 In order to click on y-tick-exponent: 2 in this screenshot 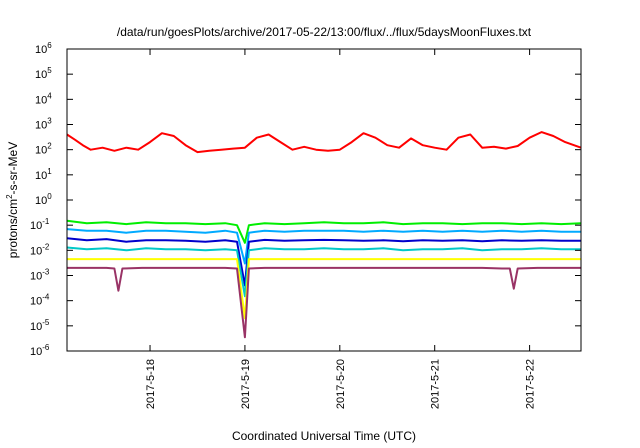, I will do `click(49, 146)`.